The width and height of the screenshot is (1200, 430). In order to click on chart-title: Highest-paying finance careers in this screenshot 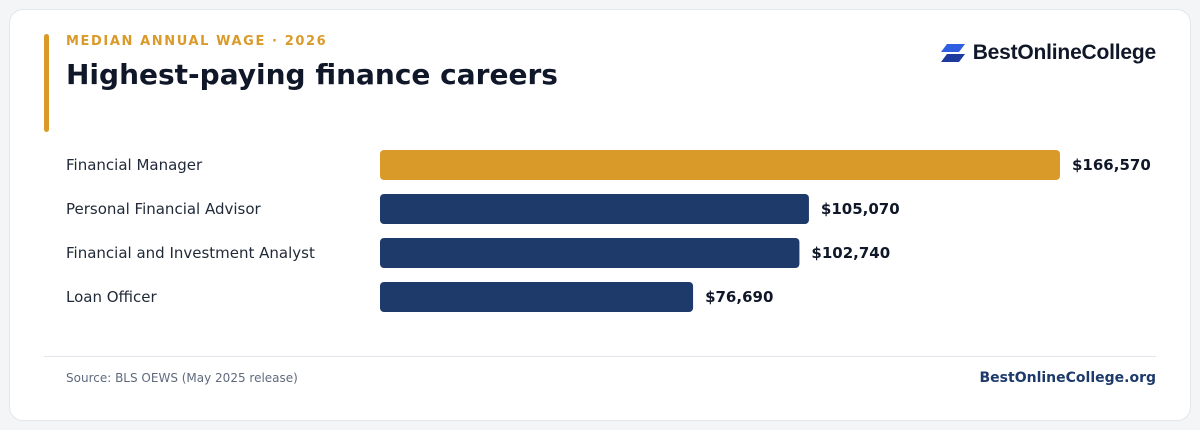, I will do `click(312, 74)`.